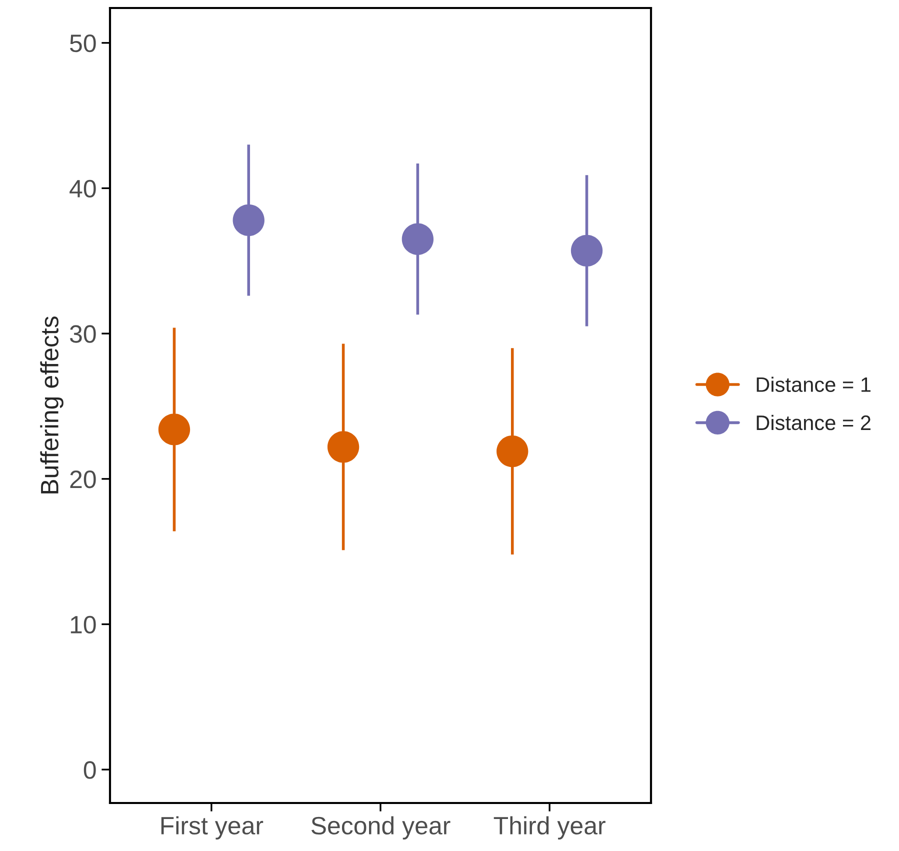 The width and height of the screenshot is (899, 851). Describe the element at coordinates (83, 43) in the screenshot. I see `y-tick-label: 50` at that location.